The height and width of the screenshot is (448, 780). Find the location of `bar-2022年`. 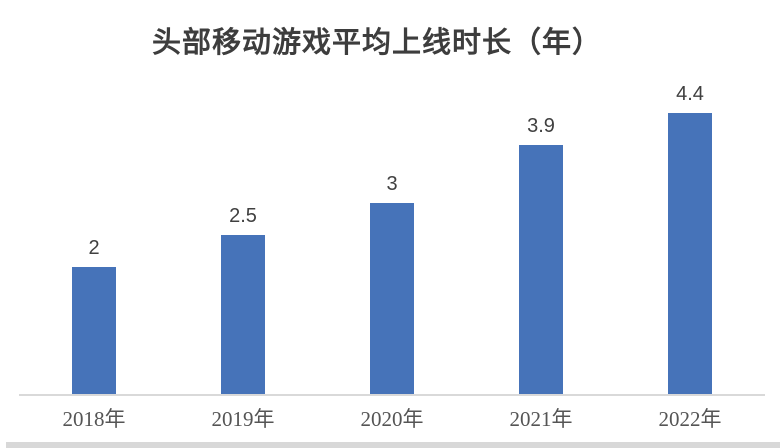

bar-2022年 is located at coordinates (690, 254).